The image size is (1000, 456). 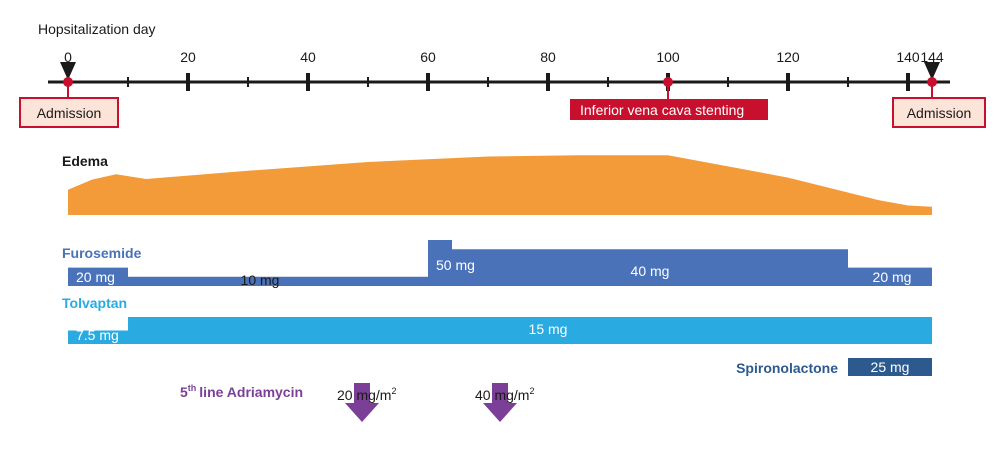 I want to click on adriamycin-dose-label-0: 20 mg/m2, so click(x=366, y=394).